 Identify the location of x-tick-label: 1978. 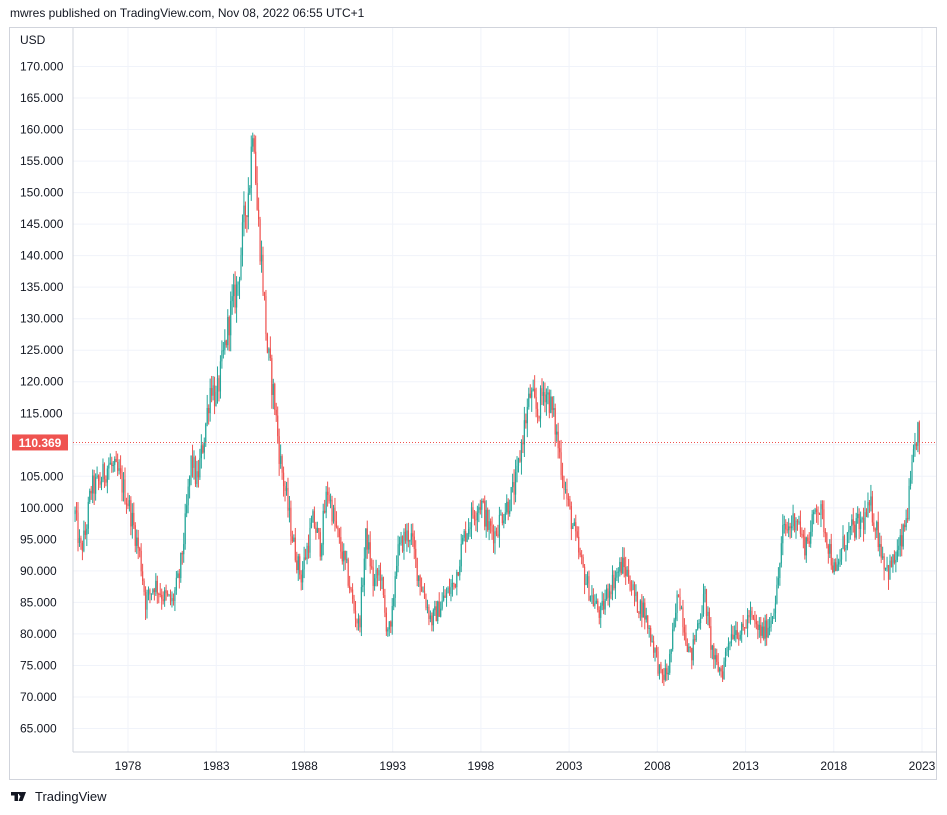
(128, 766).